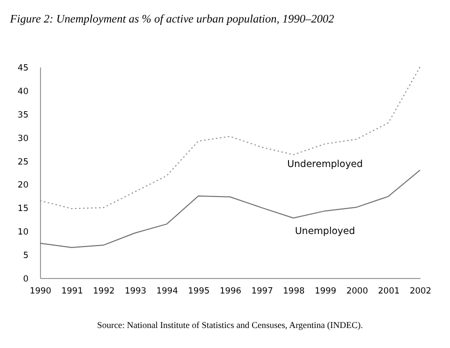 Image resolution: width=450 pixels, height=348 pixels. I want to click on x-tick-label: 1990, so click(41, 291).